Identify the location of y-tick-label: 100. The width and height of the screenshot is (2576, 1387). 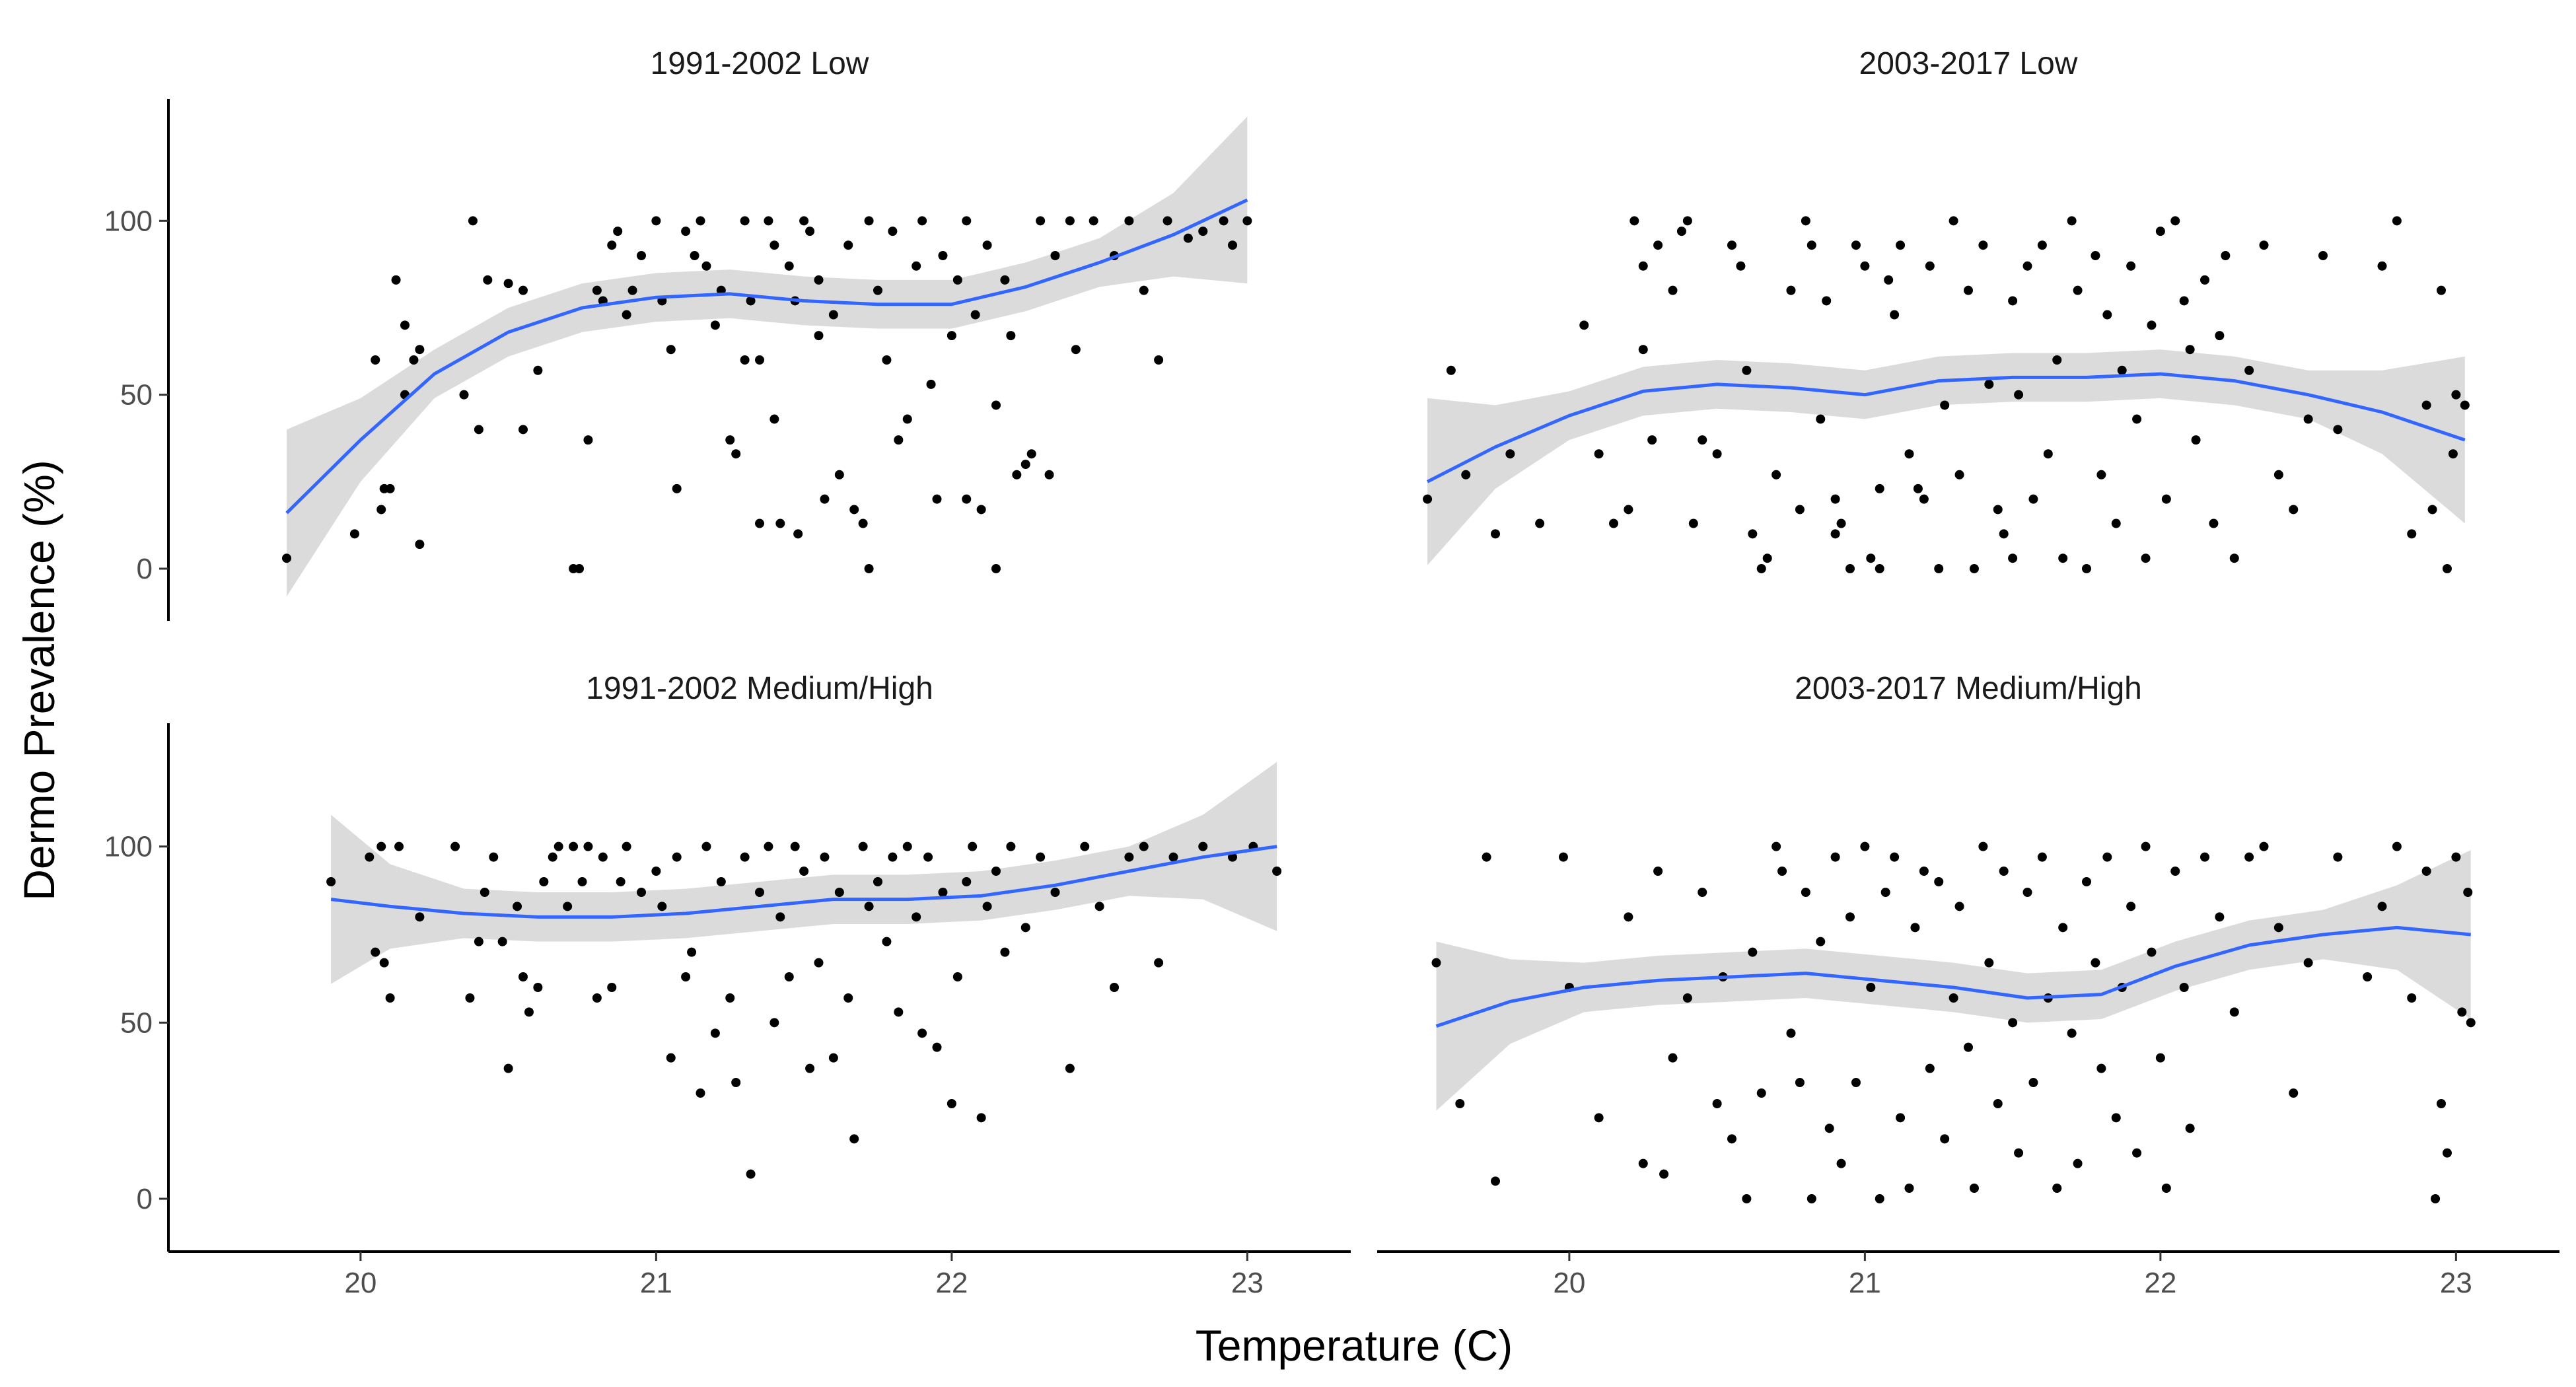
(129, 847).